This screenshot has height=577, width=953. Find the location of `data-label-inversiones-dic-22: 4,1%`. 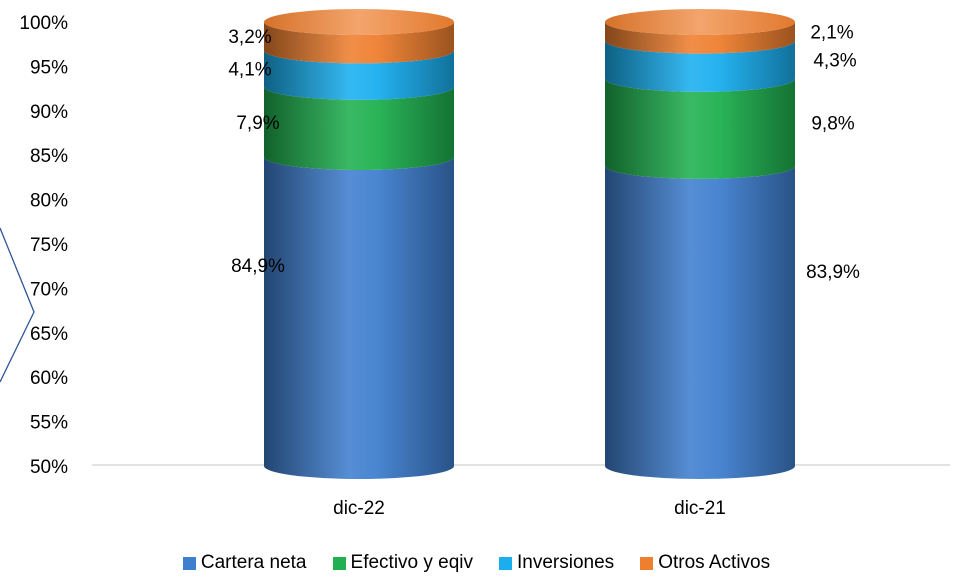

data-label-inversiones-dic-22: 4,1% is located at coordinates (249, 70).